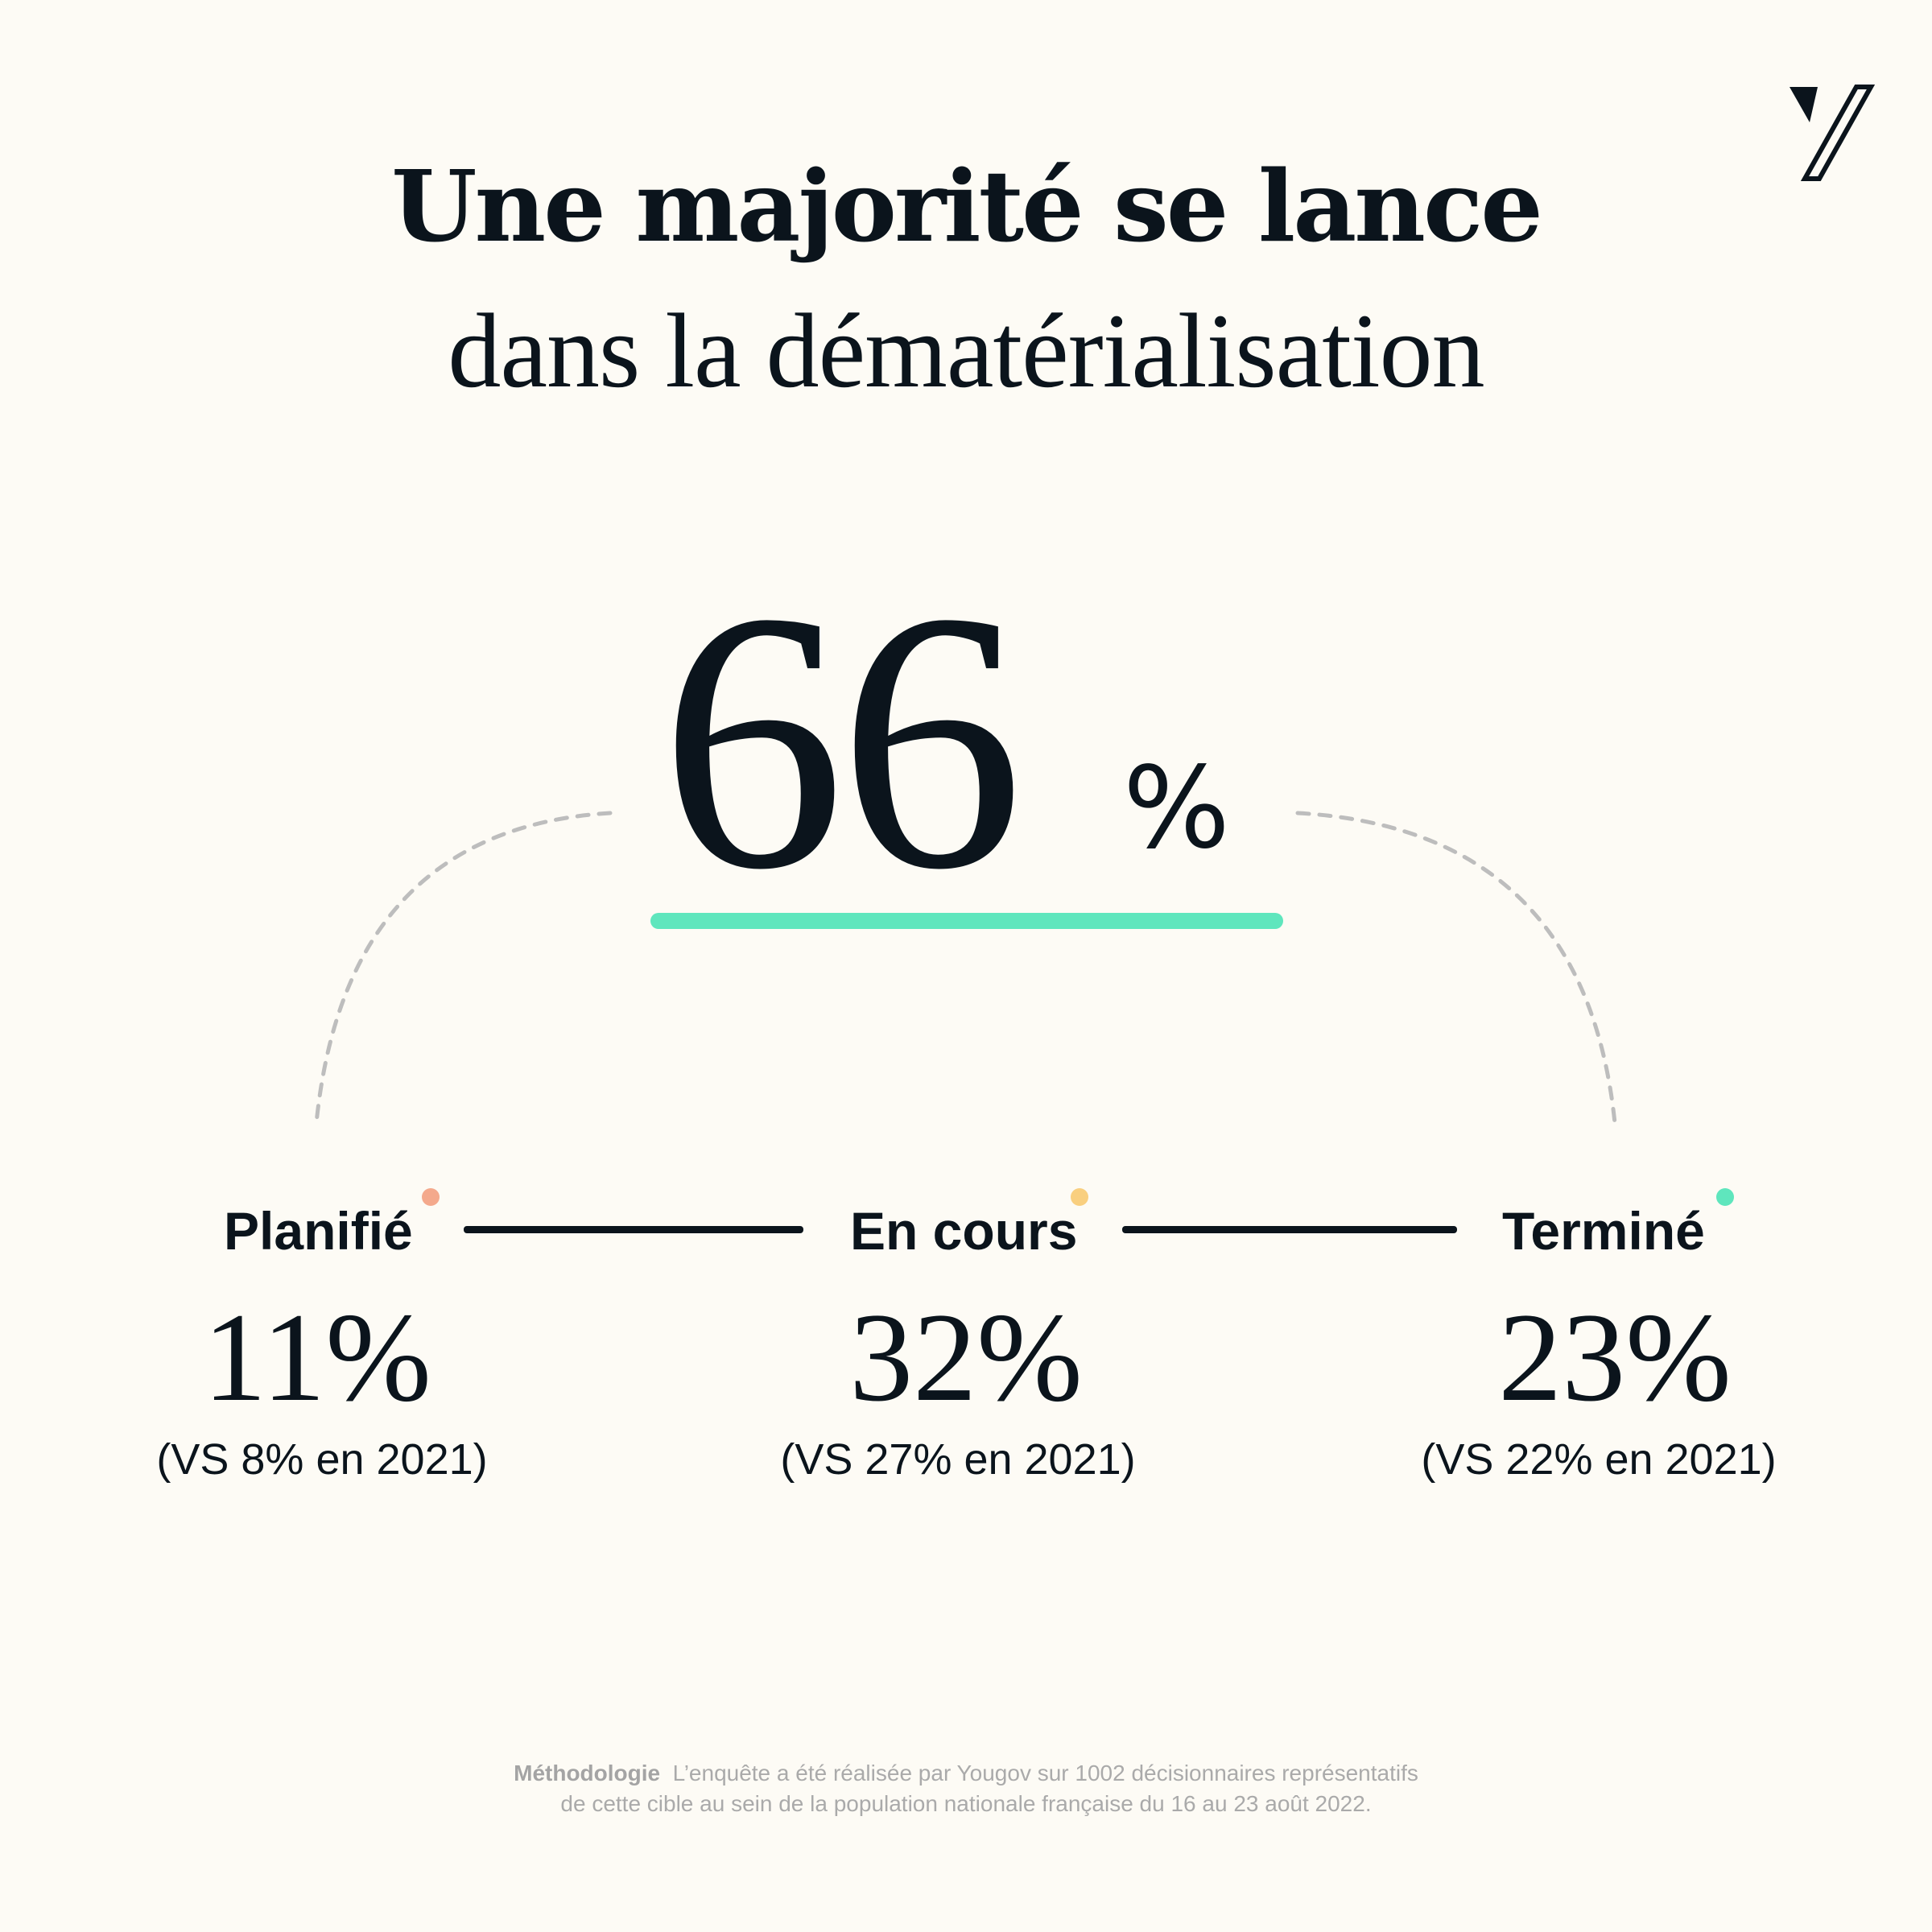 The height and width of the screenshot is (1932, 1932). What do you see at coordinates (1833, 133) in the screenshot?
I see `brand-logo-icon` at bounding box center [1833, 133].